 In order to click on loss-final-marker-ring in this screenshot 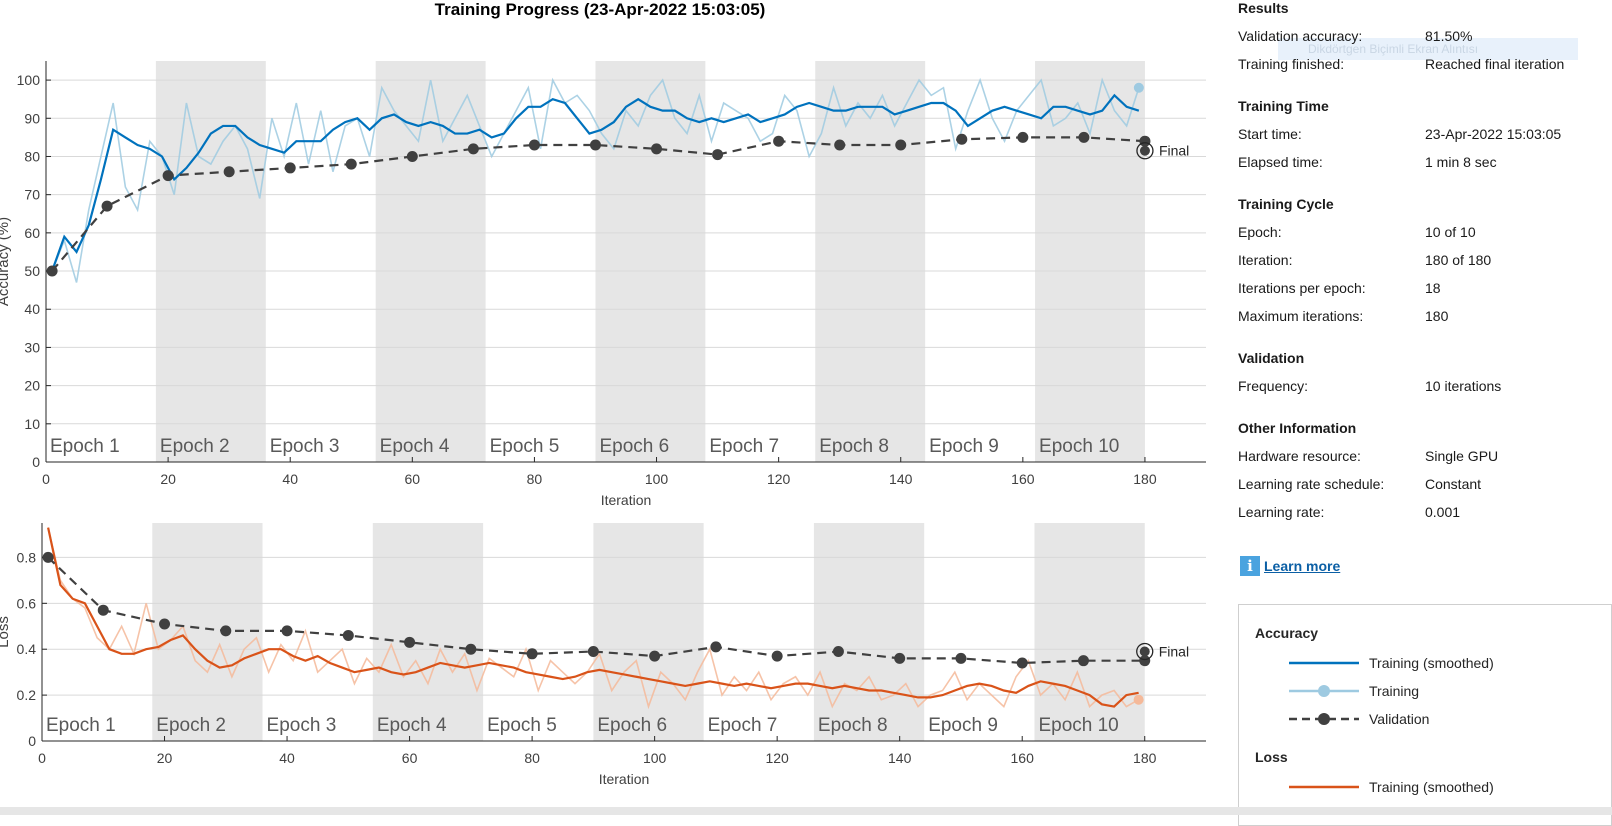, I will do `click(1145, 651)`.